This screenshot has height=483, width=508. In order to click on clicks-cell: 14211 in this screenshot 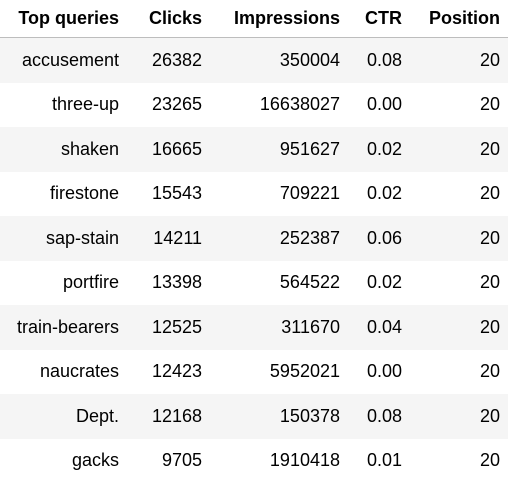, I will do `click(168, 238)`.